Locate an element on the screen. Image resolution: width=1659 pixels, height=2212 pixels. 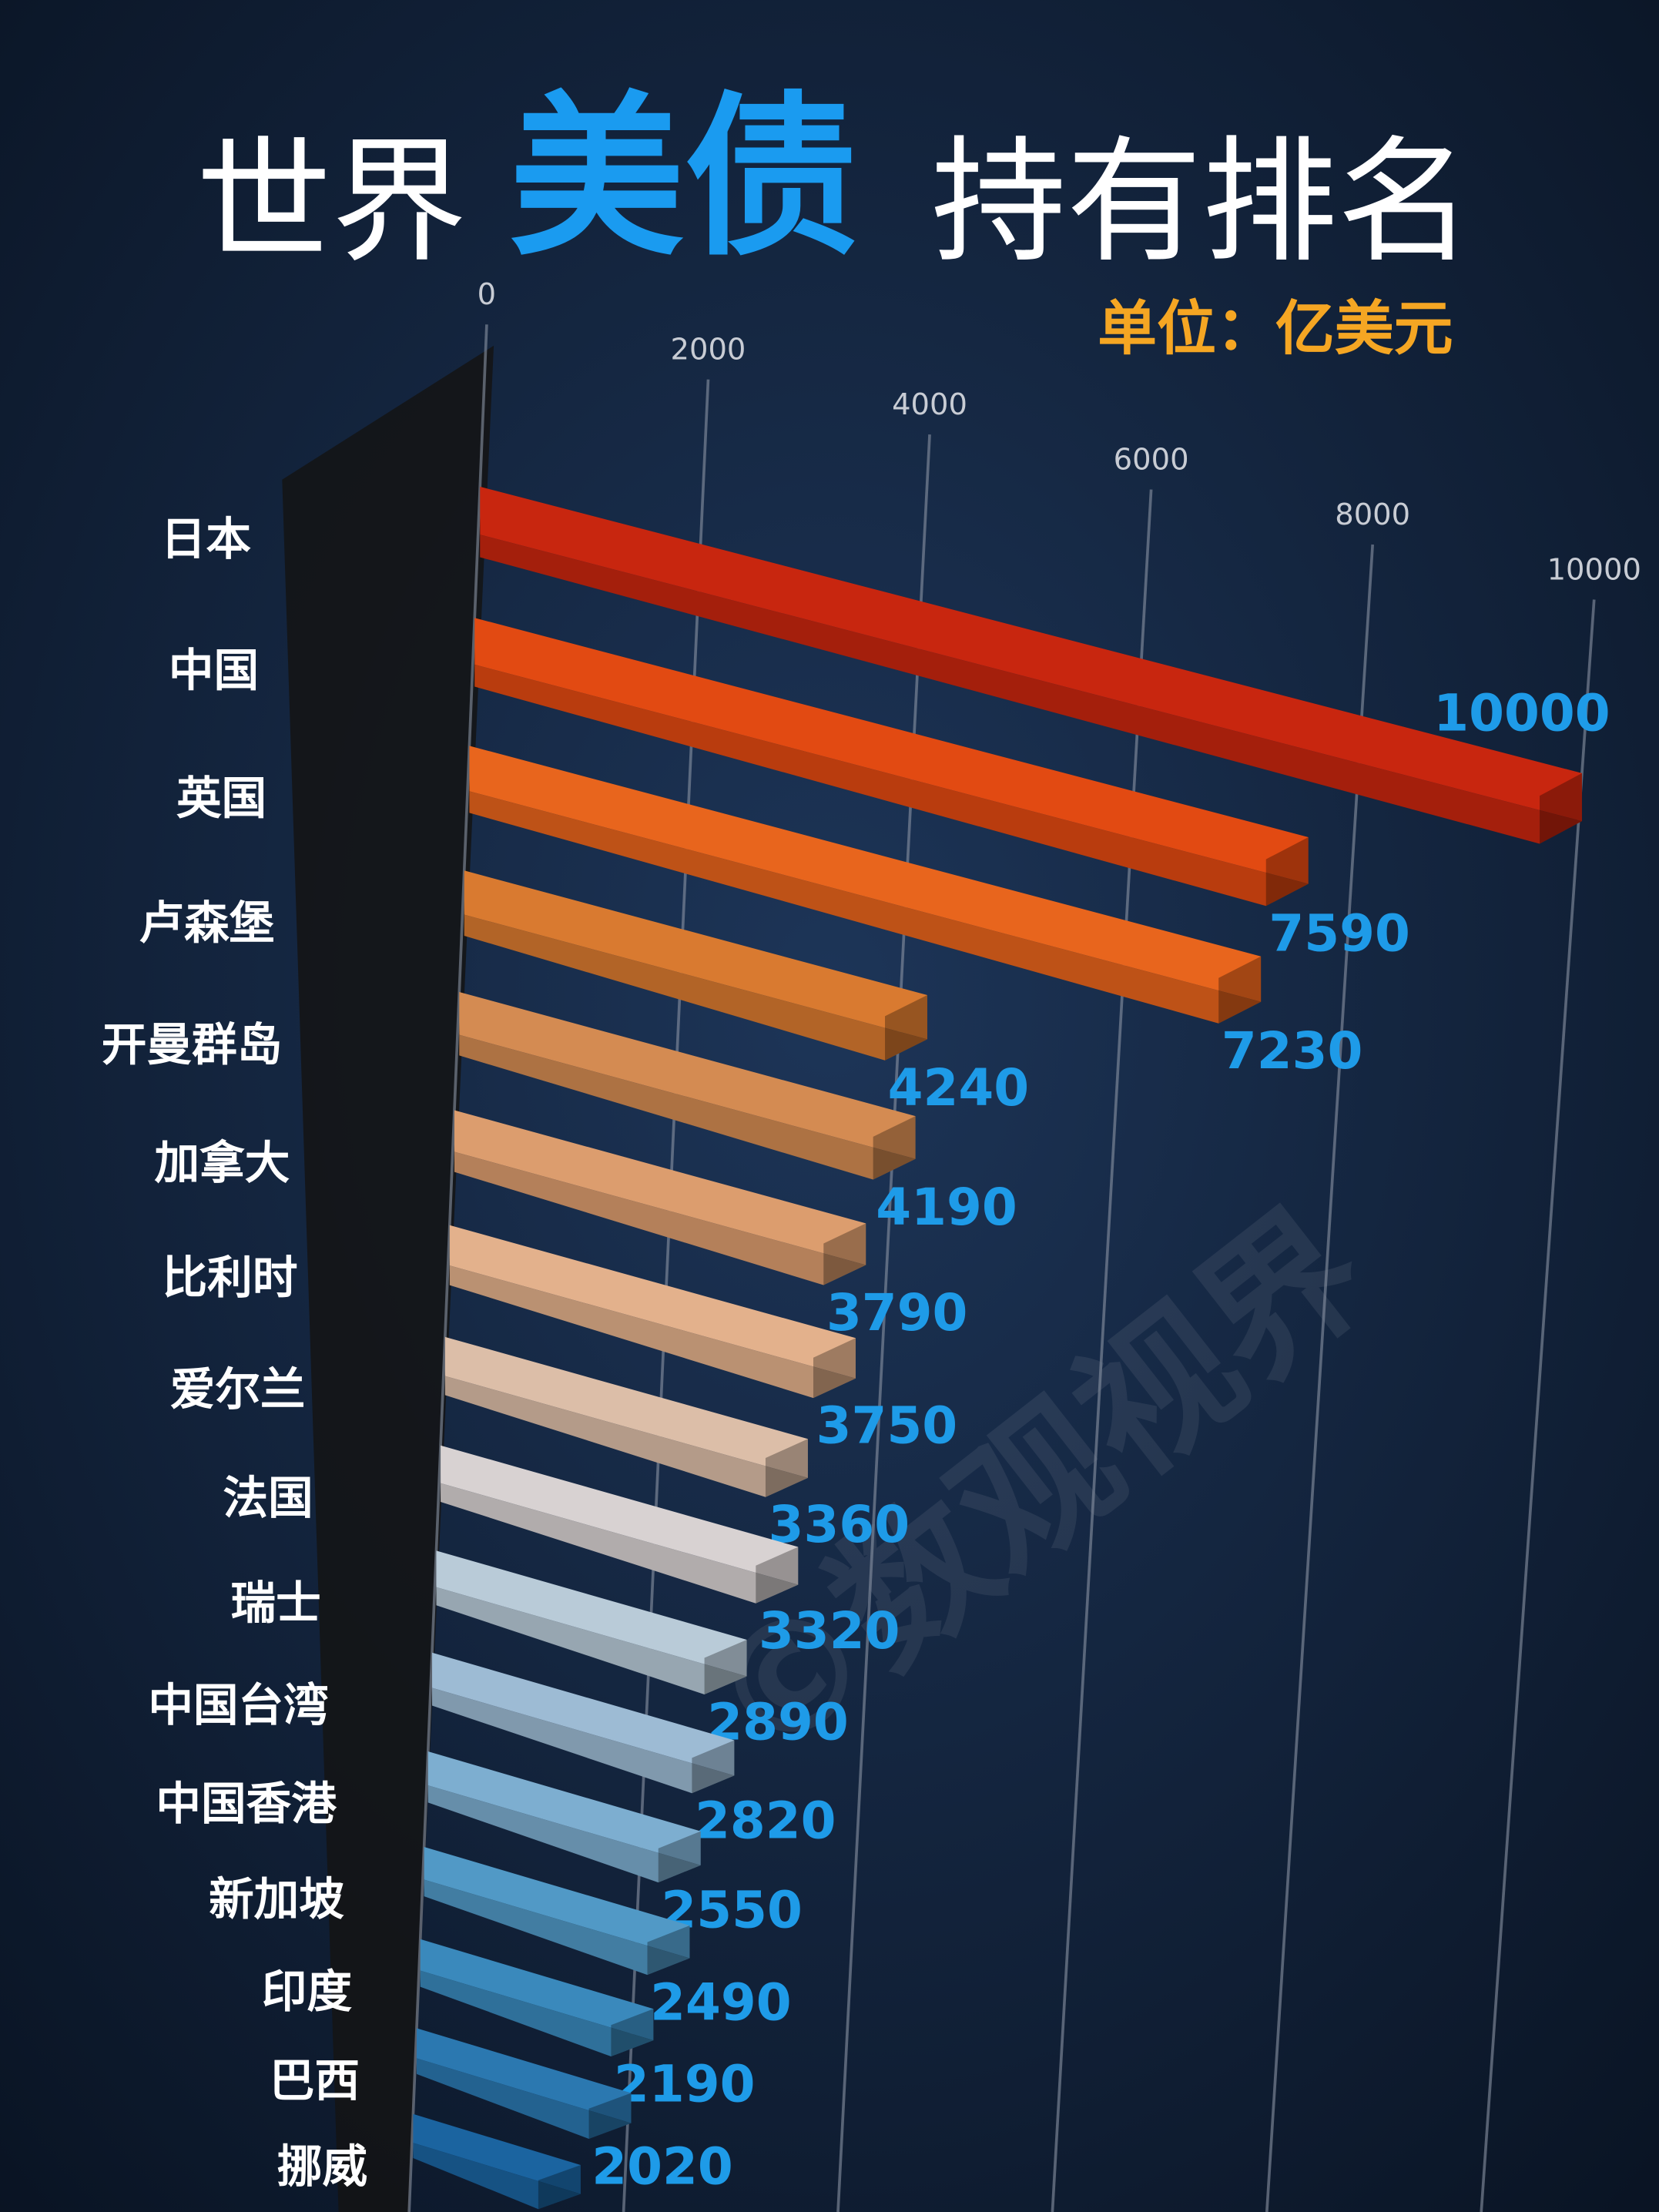
title-part: 持有排名 is located at coordinates (1202, 202).